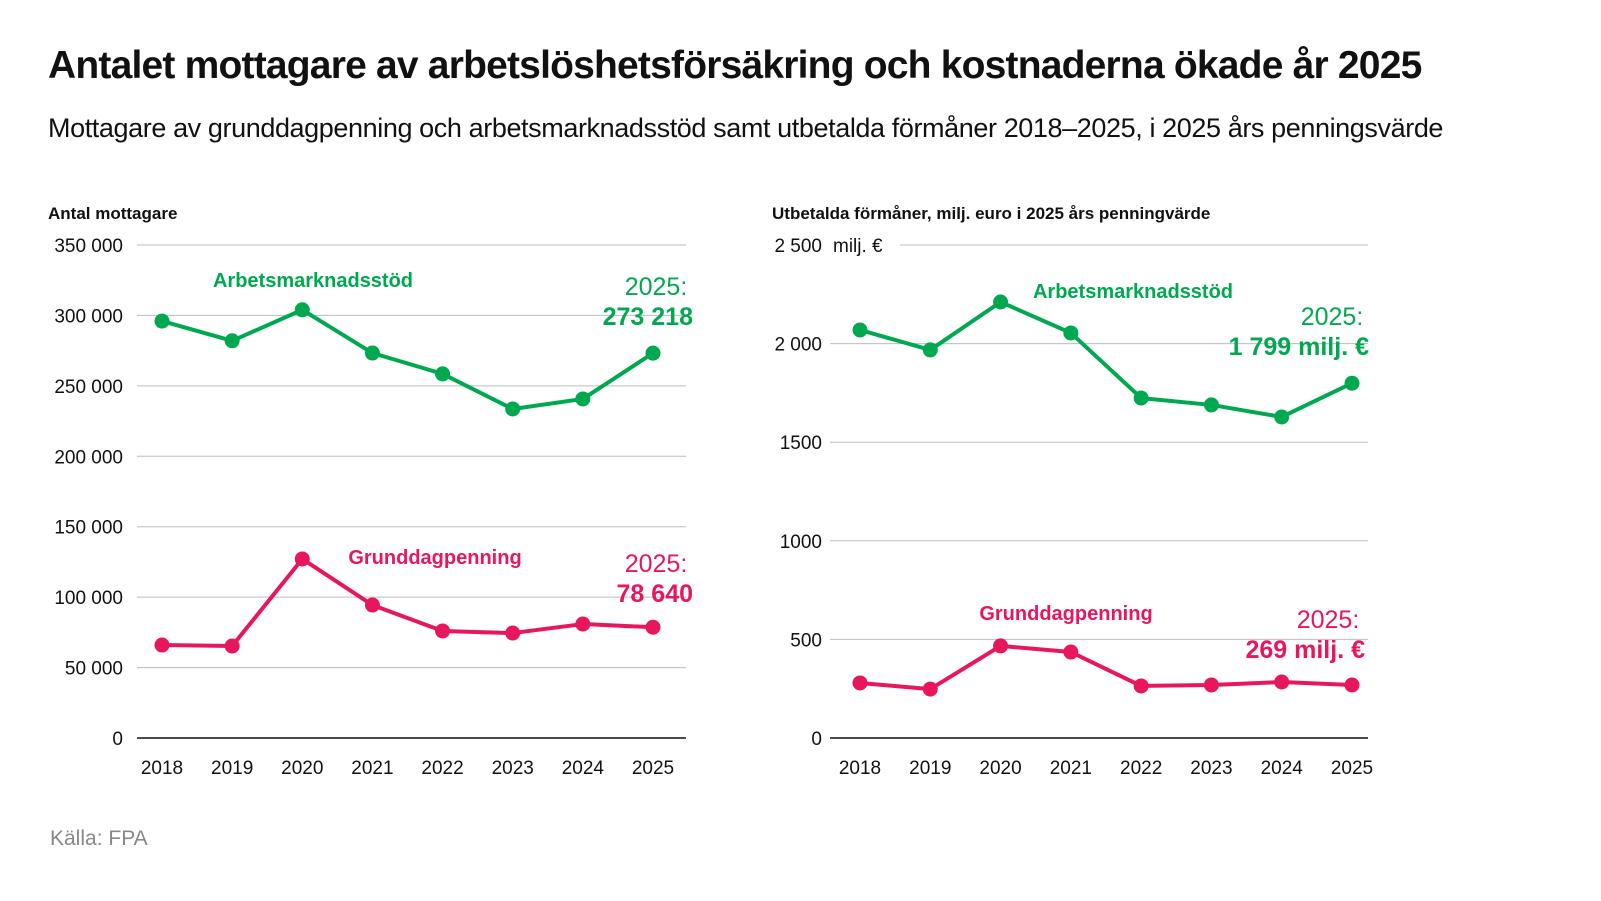 This screenshot has width=1601, height=901. Describe the element at coordinates (858, 246) in the screenshot. I see `y-unit-label: milj. €` at that location.